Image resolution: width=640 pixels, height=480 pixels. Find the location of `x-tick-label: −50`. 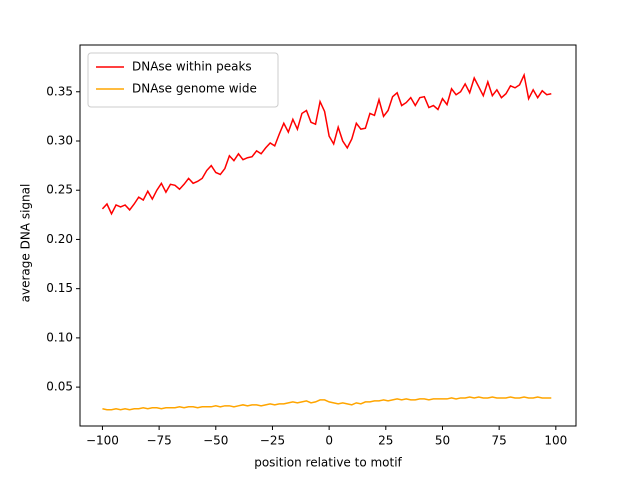

x-tick-label: −50 is located at coordinates (215, 441).